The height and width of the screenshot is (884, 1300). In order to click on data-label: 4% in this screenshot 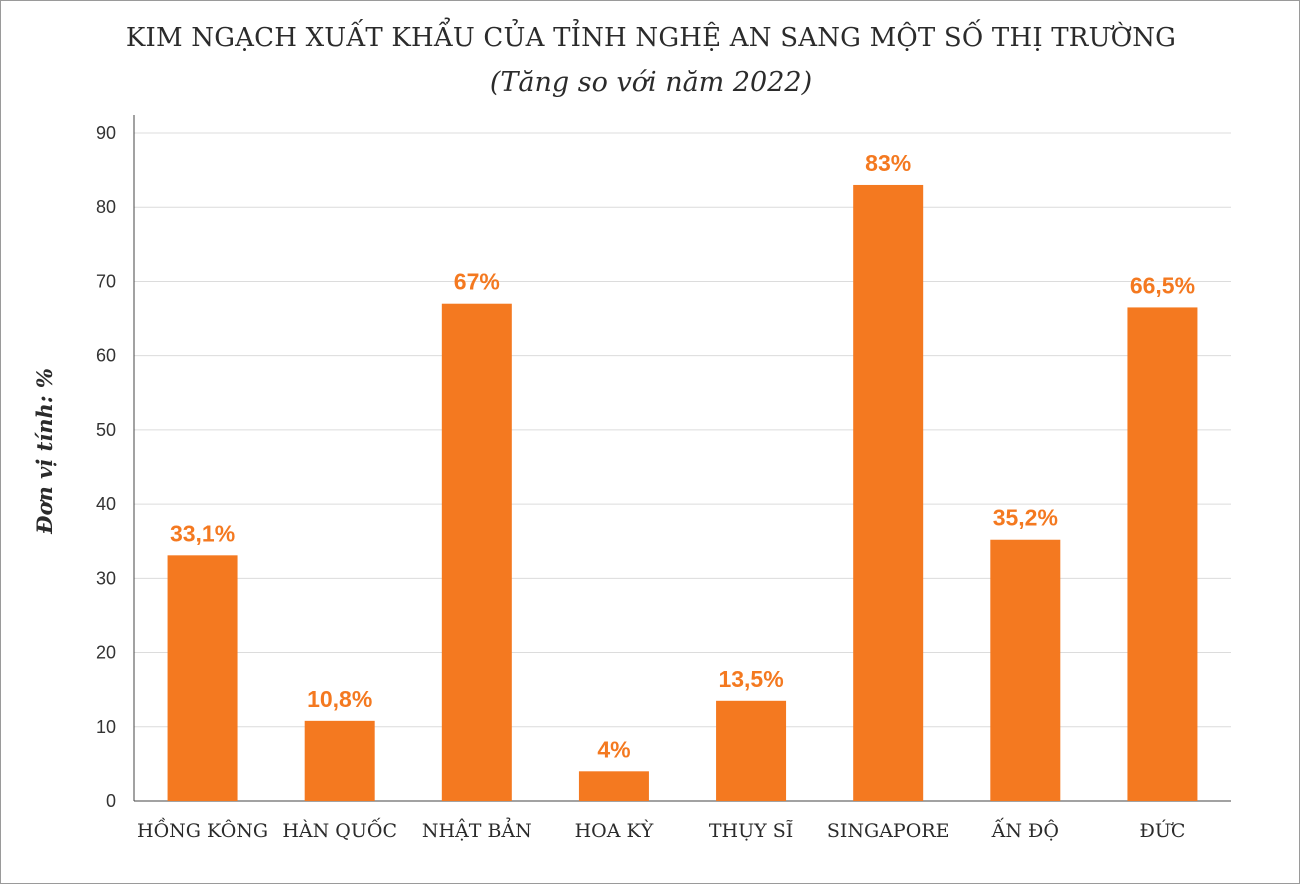, I will do `click(613, 749)`.